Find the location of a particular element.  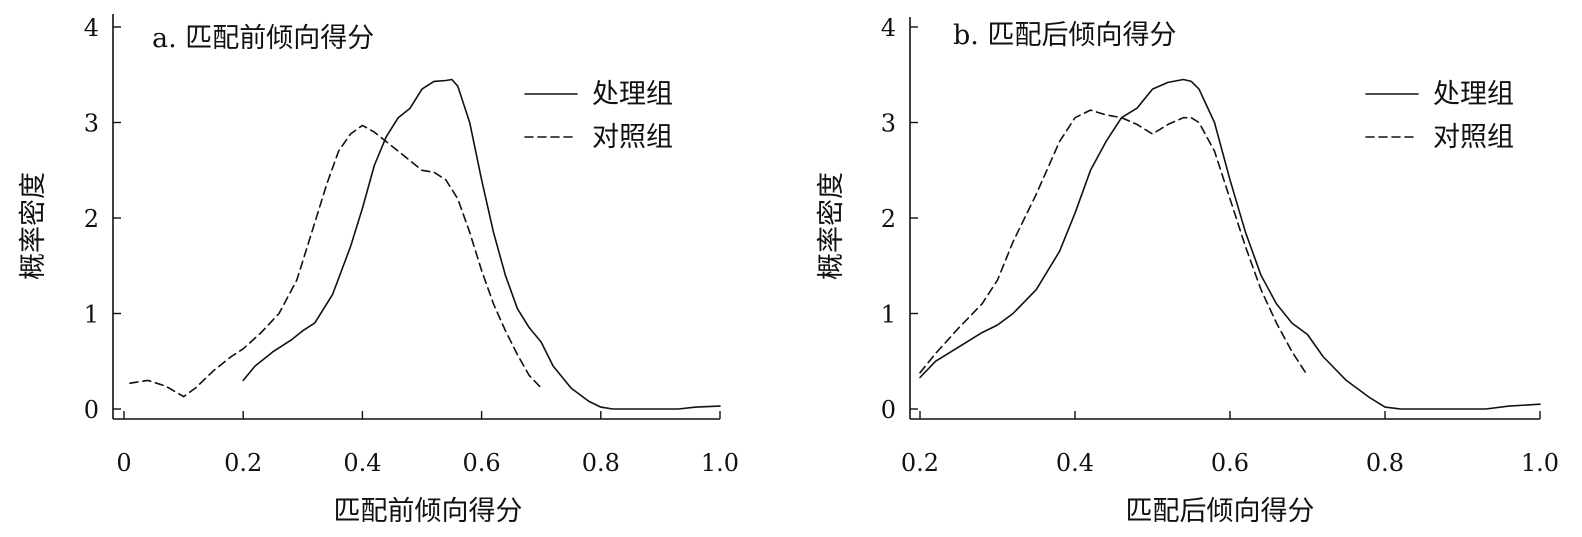

x-axis-title: 匹配前倾向得分 is located at coordinates (428, 511).